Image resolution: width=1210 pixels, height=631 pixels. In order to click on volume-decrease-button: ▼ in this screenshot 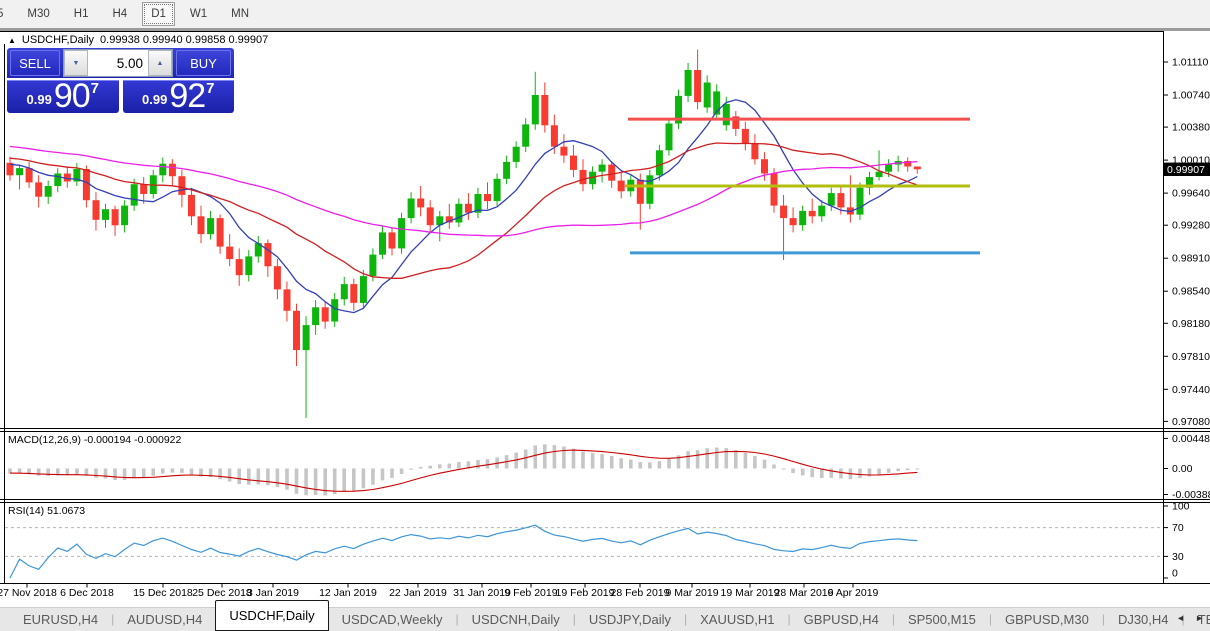, I will do `click(76, 63)`.